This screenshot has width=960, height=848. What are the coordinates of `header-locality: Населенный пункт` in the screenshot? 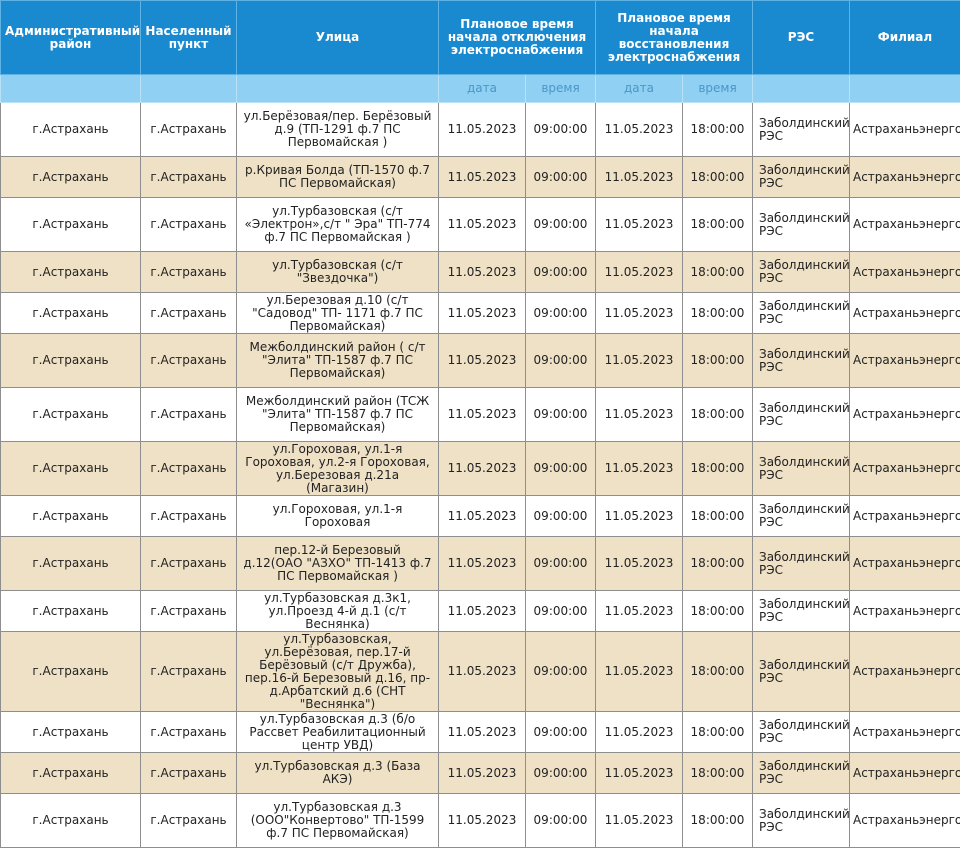 It's located at (188, 37).